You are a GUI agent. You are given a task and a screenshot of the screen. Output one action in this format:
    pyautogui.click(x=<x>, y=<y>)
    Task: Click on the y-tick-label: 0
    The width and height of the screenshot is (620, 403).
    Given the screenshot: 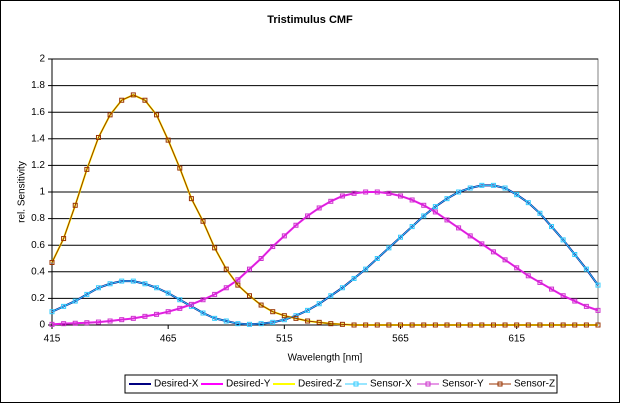 What is the action you would take?
    pyautogui.click(x=42, y=325)
    